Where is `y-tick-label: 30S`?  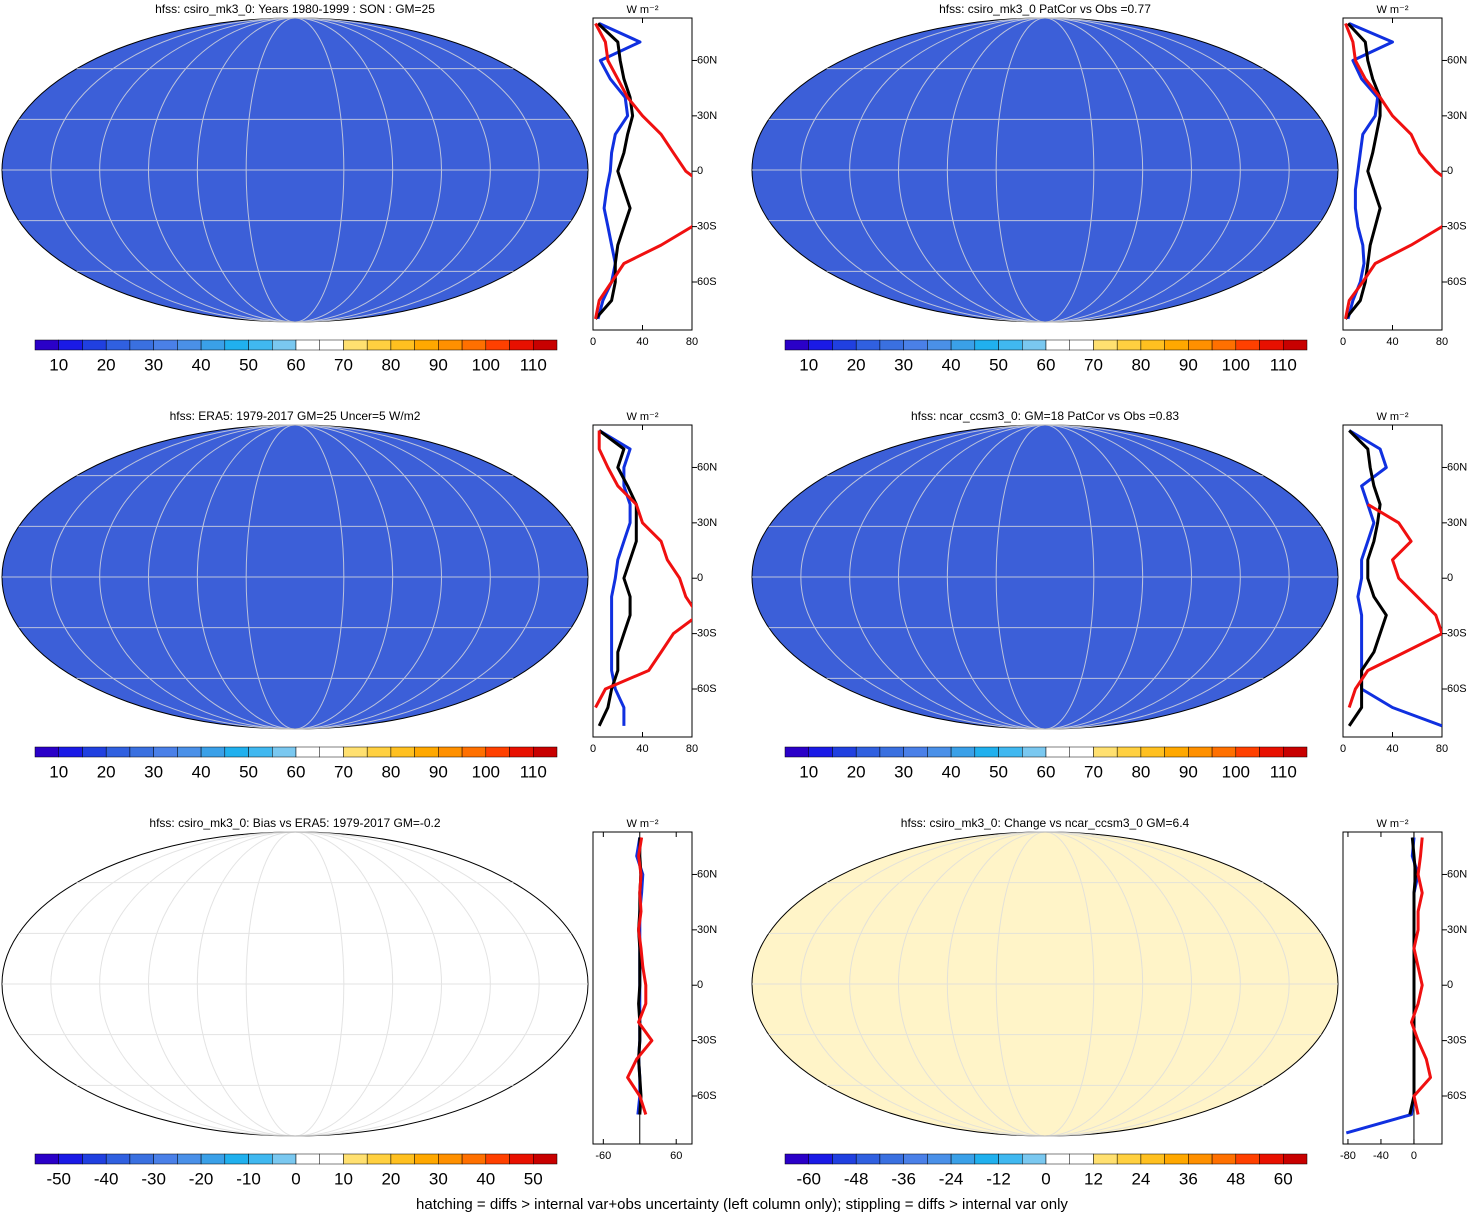 y-tick-label: 30S is located at coordinates (707, 1041).